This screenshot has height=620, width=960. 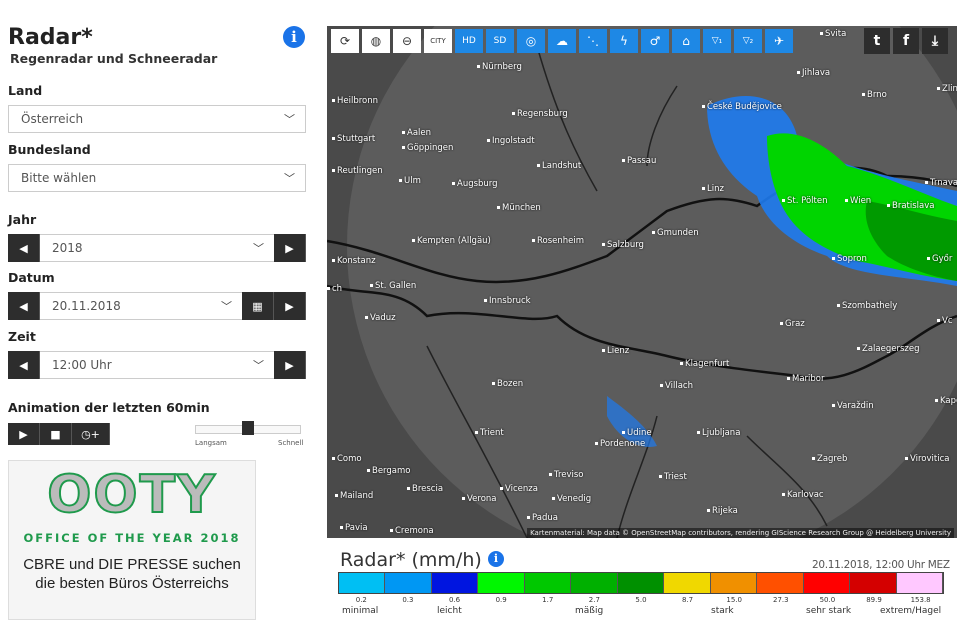 What do you see at coordinates (56, 434) in the screenshot?
I see `stop-button: ■` at bounding box center [56, 434].